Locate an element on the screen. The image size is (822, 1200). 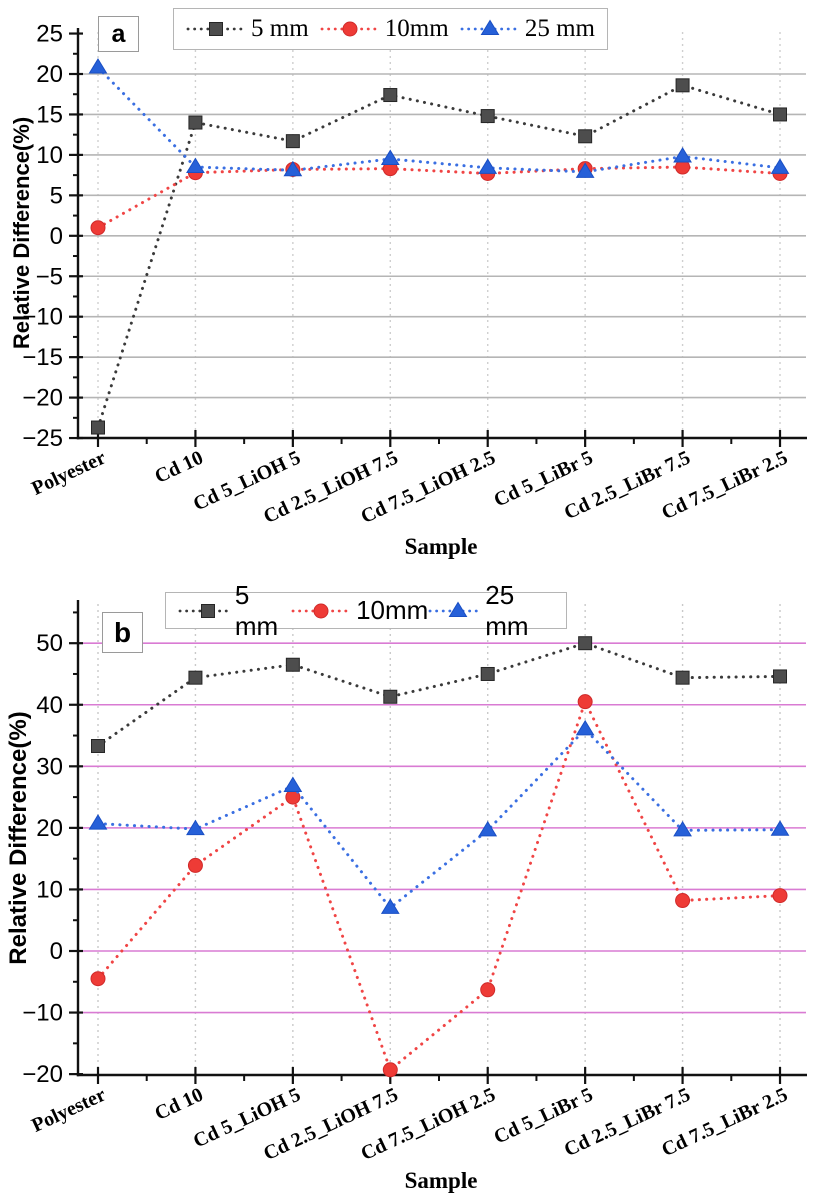
y-tick-label: 25 is located at coordinates (49, 34).